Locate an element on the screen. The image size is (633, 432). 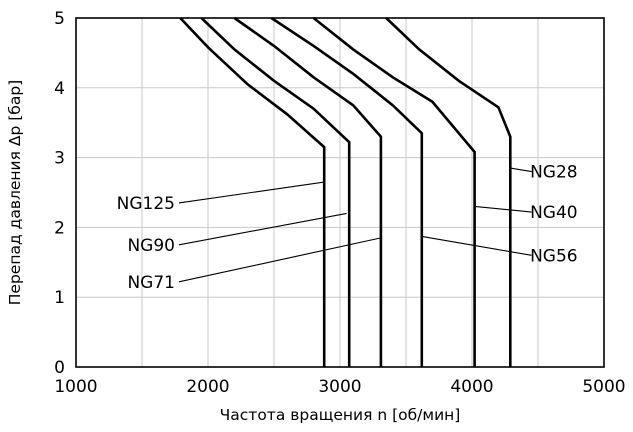
annotation-label-ng56: NG56 is located at coordinates (554, 256).